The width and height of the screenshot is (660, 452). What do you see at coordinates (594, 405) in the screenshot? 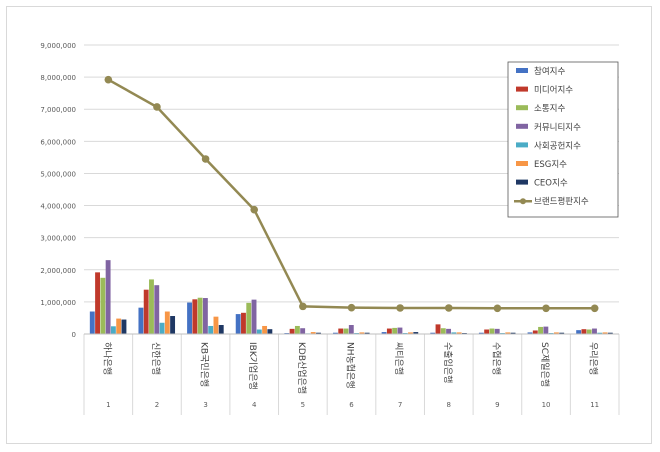
I see `x-category-number: 11` at bounding box center [594, 405].